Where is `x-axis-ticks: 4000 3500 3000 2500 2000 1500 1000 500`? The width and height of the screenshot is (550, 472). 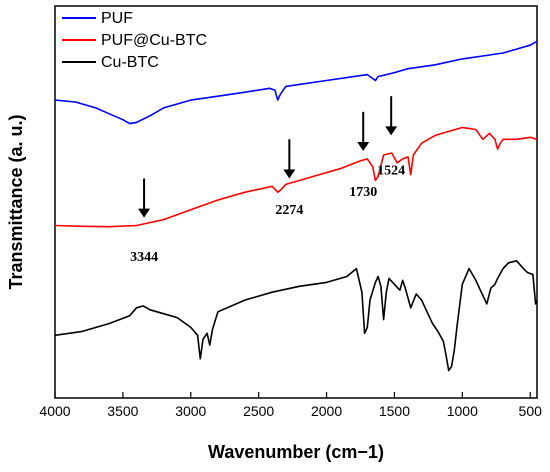 x-axis-ticks: 4000 3500 3000 2500 2000 1500 1000 500 is located at coordinates (290, 405).